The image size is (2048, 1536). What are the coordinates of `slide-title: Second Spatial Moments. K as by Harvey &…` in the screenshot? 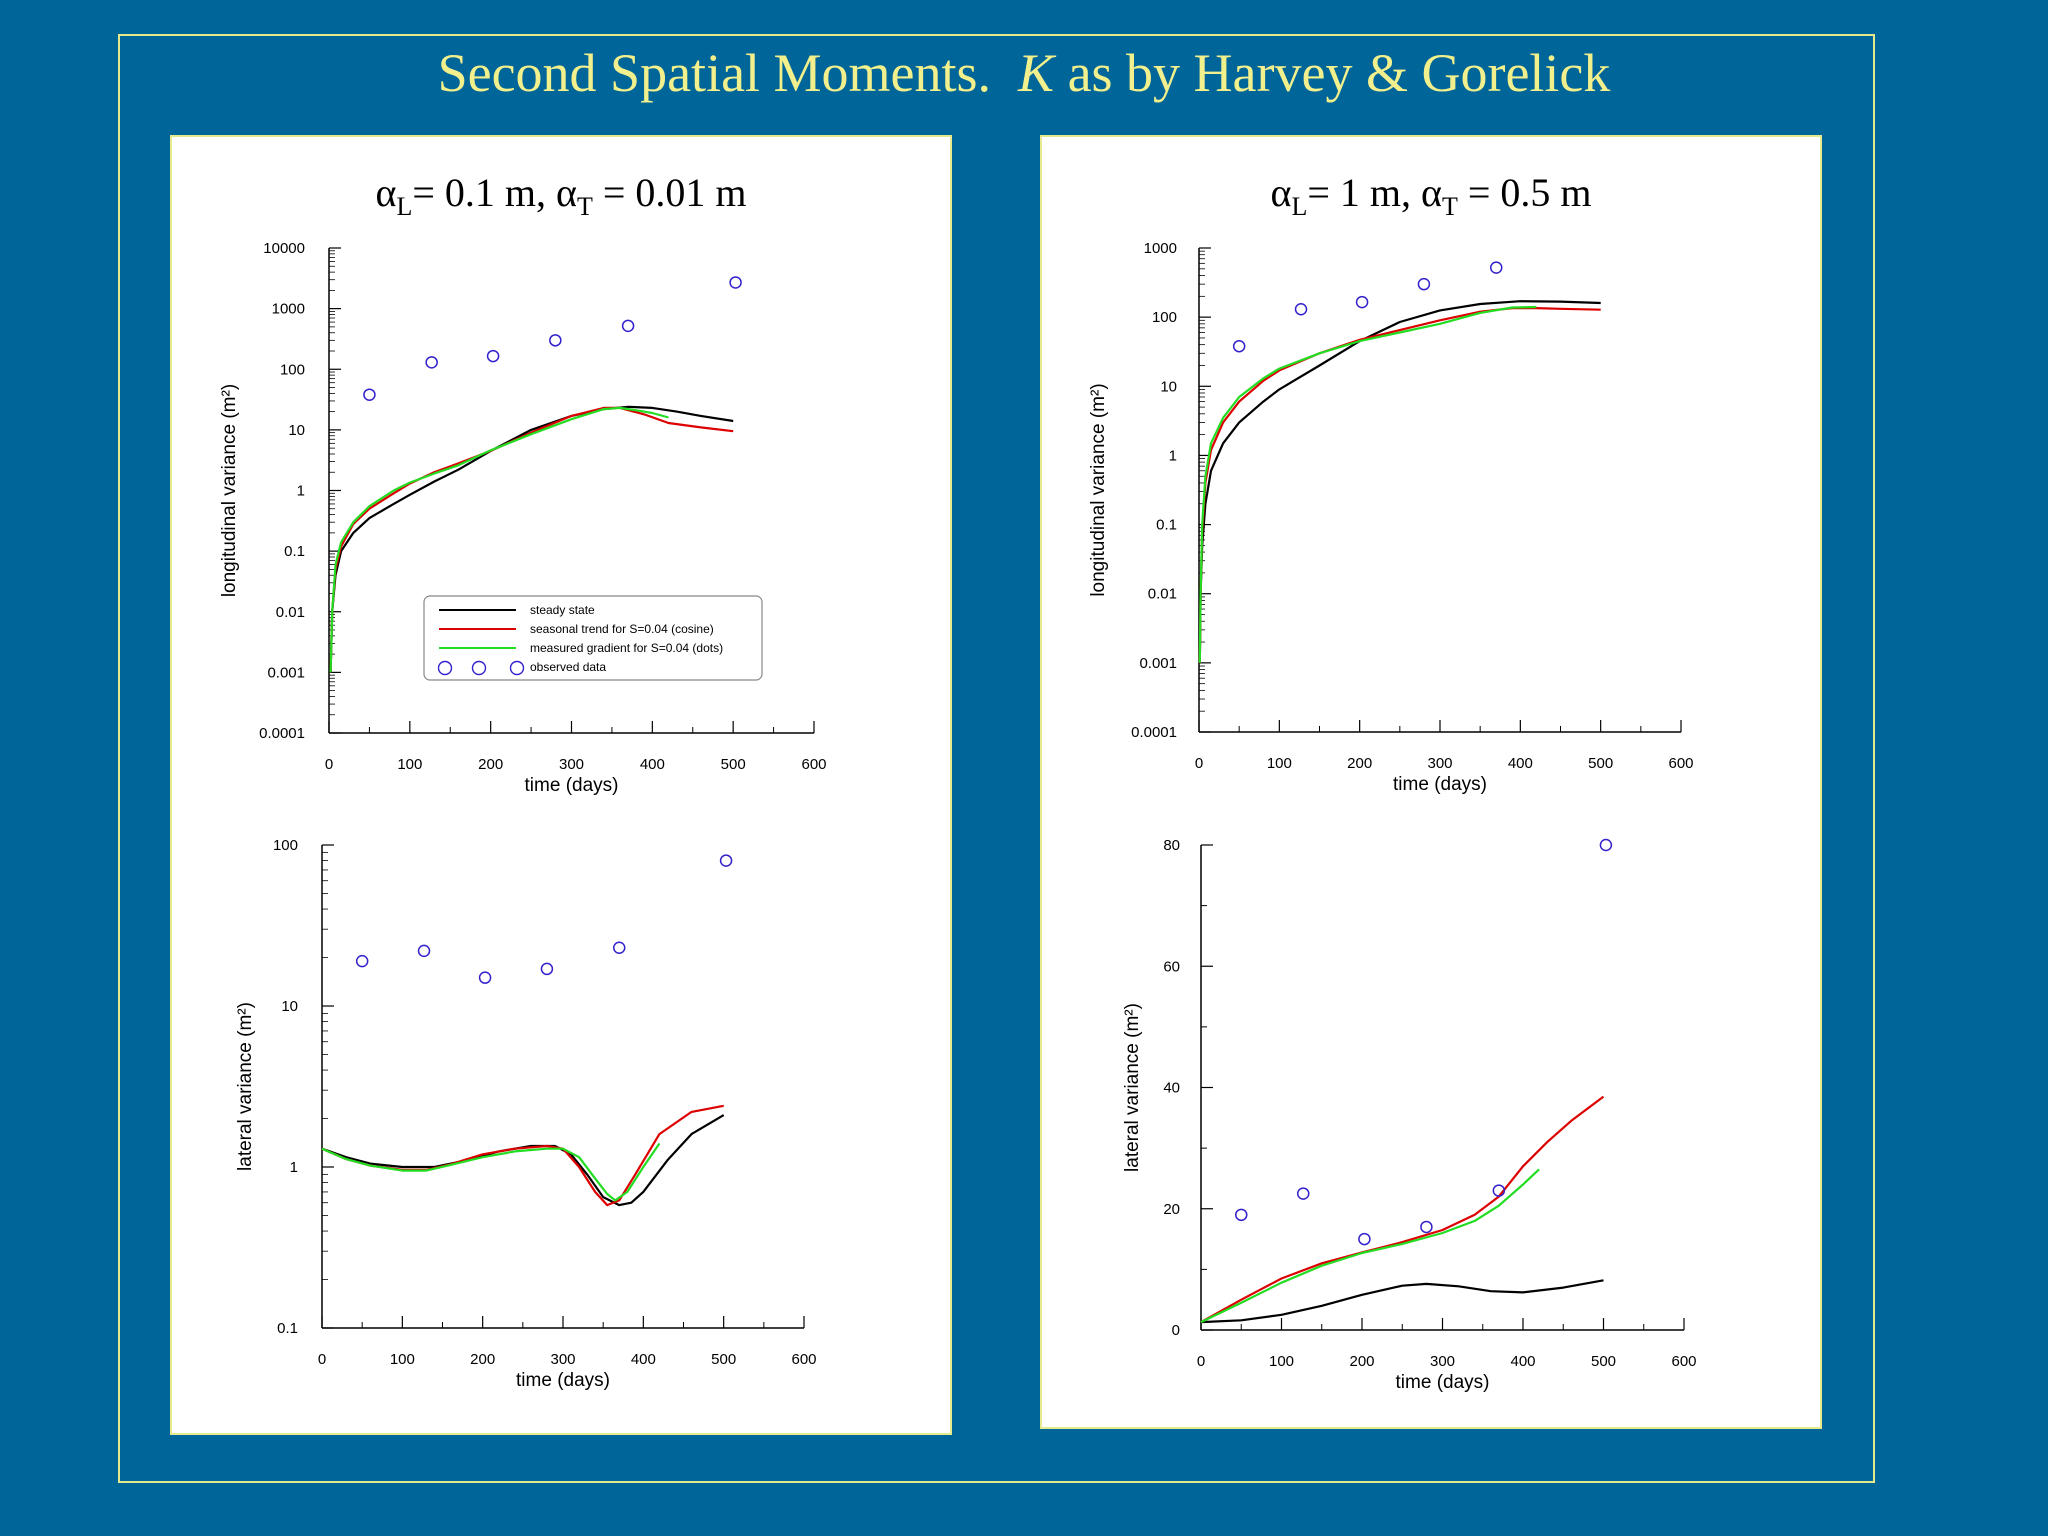 It's located at (1024, 73).